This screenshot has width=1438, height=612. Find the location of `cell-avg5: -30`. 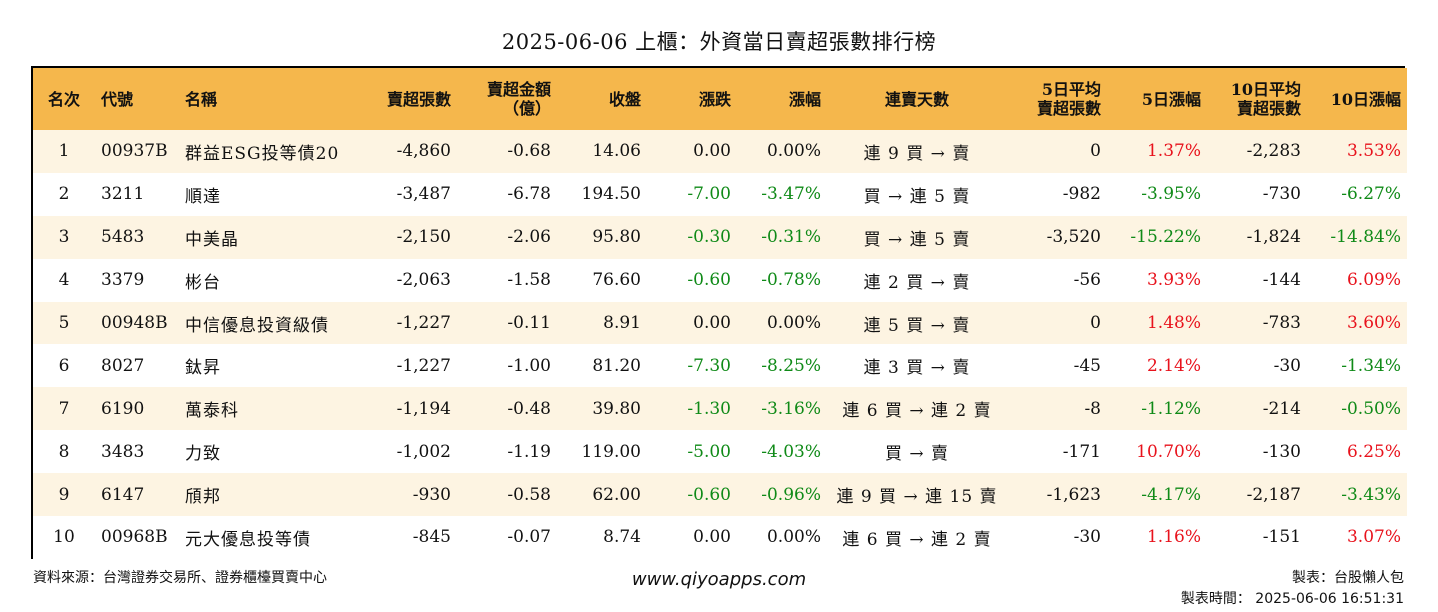

cell-avg5: -30 is located at coordinates (1087, 537).